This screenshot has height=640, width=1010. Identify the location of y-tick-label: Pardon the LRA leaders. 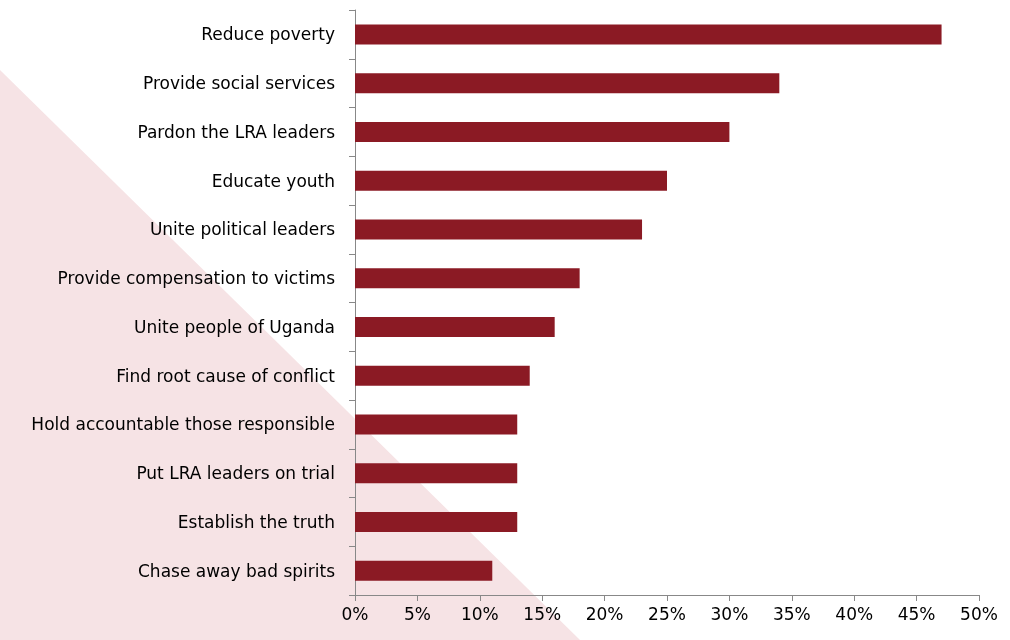
(236, 131).